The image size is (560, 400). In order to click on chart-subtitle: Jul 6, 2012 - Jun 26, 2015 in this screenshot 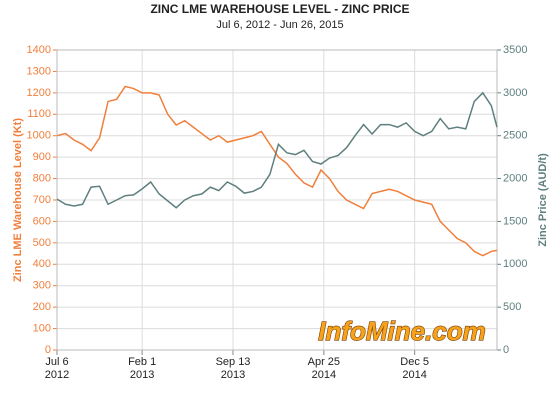, I will do `click(279, 25)`.